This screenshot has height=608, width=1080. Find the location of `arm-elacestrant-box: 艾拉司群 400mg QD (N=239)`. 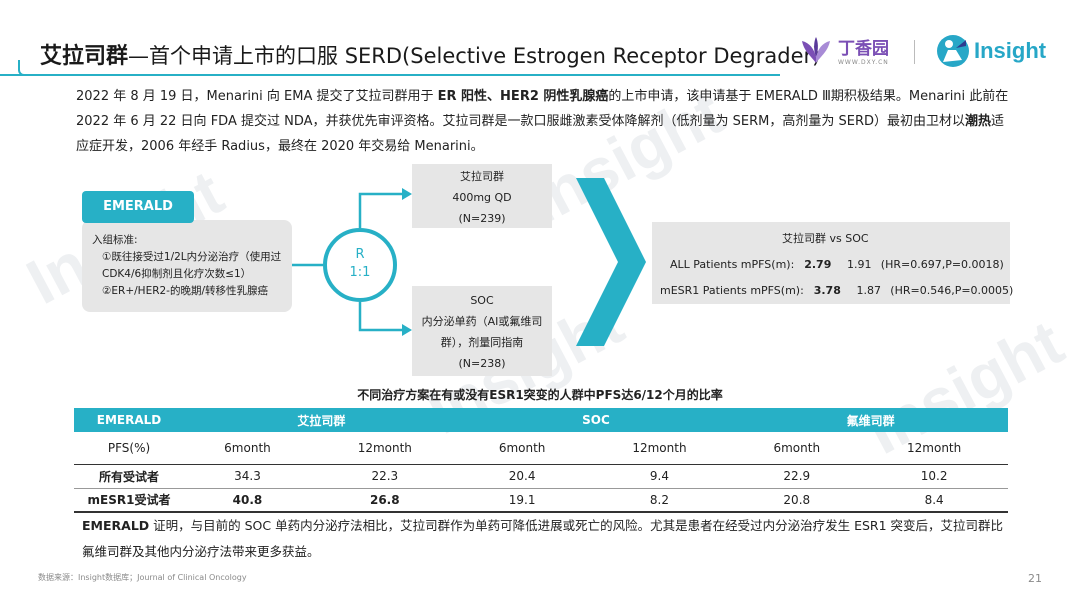

arm-elacestrant-box: 艾拉司群 400mg QD (N=239) is located at coordinates (482, 196).